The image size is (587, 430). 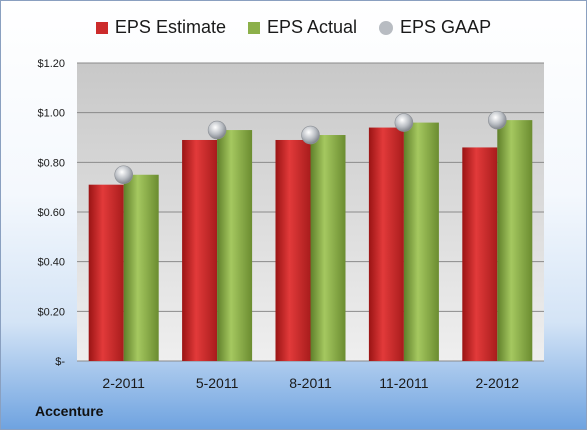 What do you see at coordinates (498, 383) in the screenshot?
I see `x-category-label: 2-2012` at bounding box center [498, 383].